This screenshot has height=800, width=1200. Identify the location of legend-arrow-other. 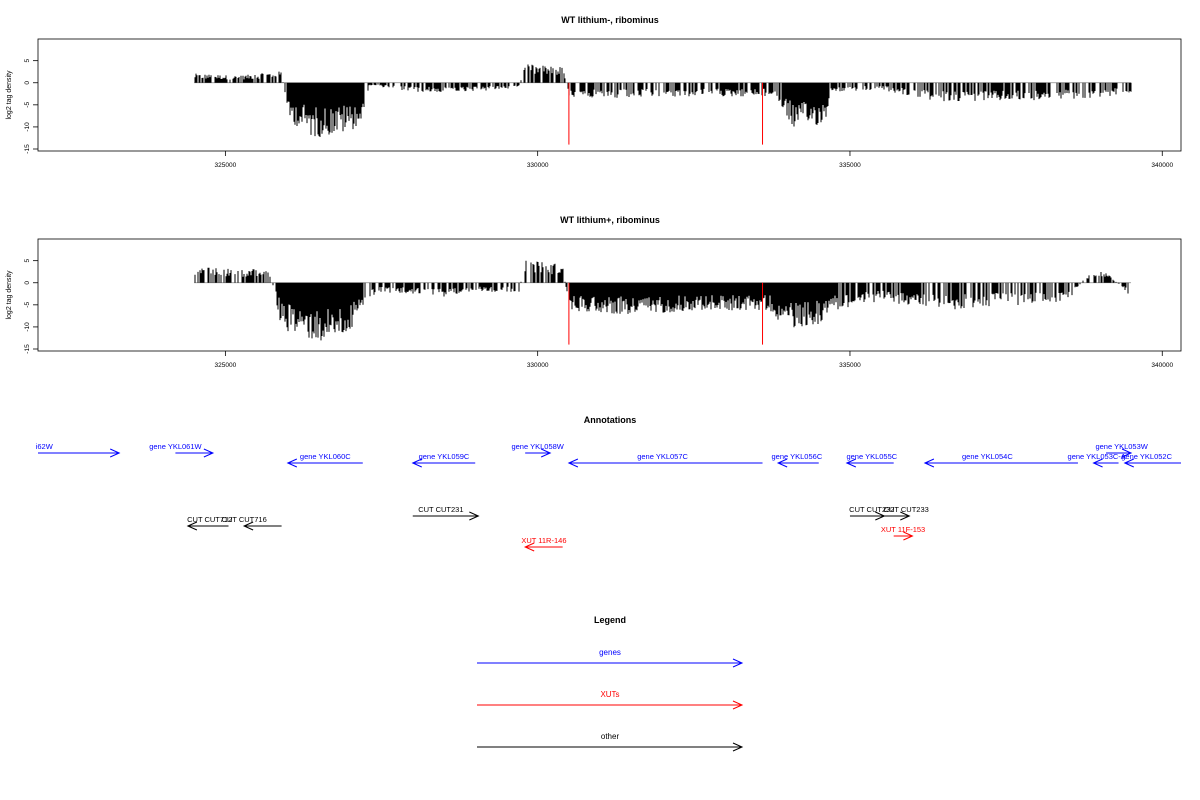
(610, 747).